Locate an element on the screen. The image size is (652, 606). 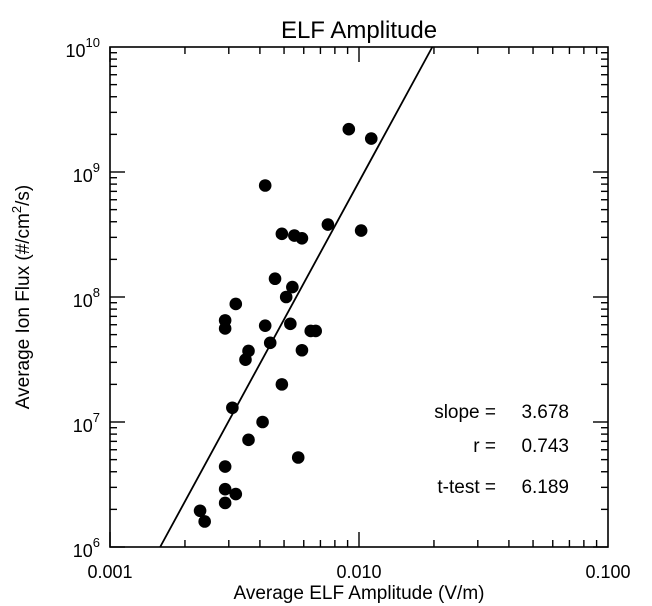
chart-title: ELF Amplitude is located at coordinates (359, 30).